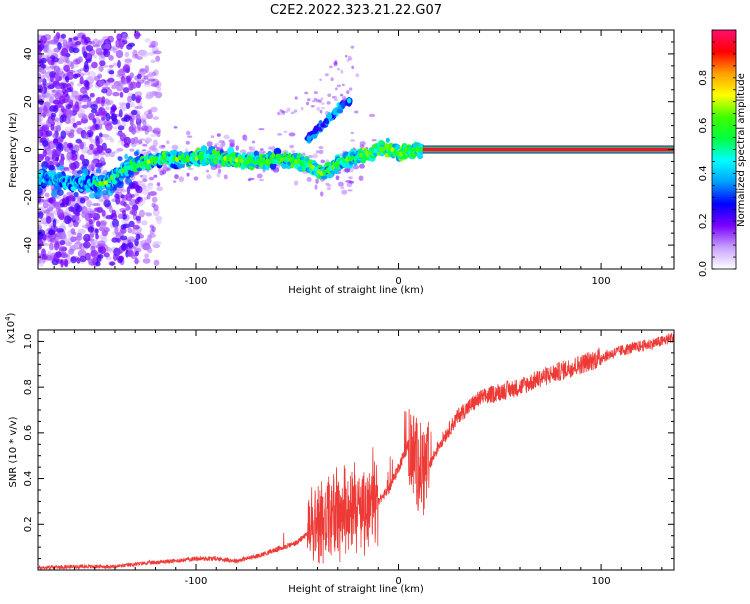 The image size is (750, 604). What do you see at coordinates (717, 153) in the screenshot?
I see `colorbar-ticks: 0.0 0.2 0.4 0.6 0.8` at bounding box center [717, 153].